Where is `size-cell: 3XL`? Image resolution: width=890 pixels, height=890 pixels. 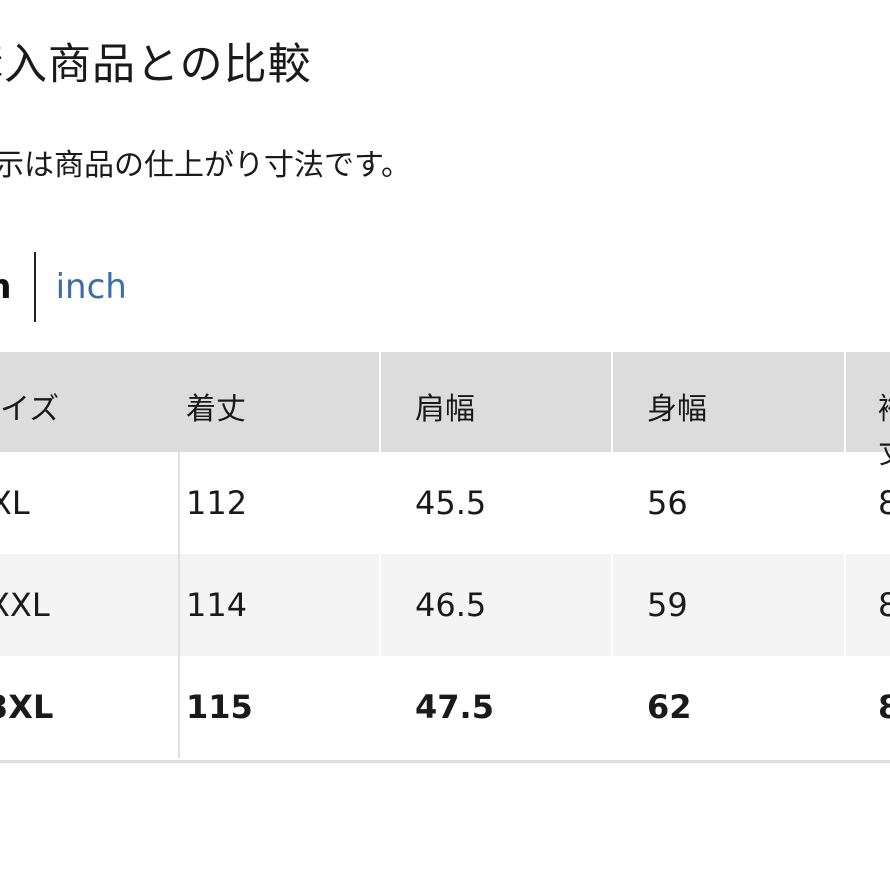 size-cell: 3XL is located at coordinates (90, 707).